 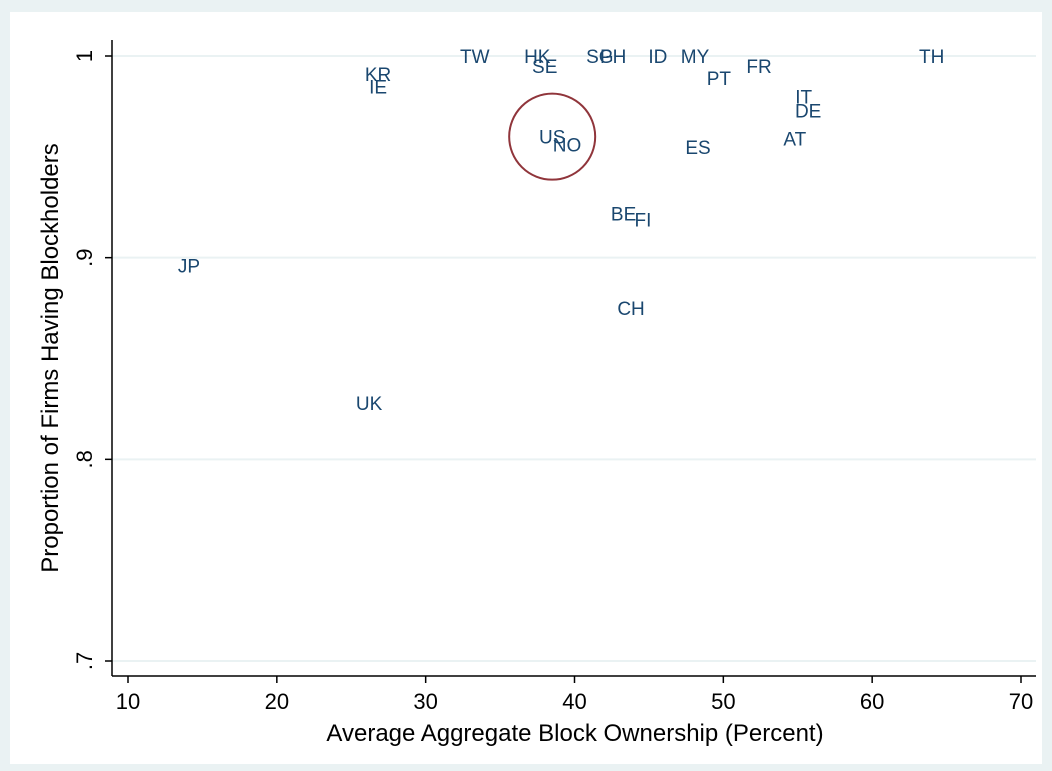 I want to click on x-tick-label: 50, so click(x=723, y=701).